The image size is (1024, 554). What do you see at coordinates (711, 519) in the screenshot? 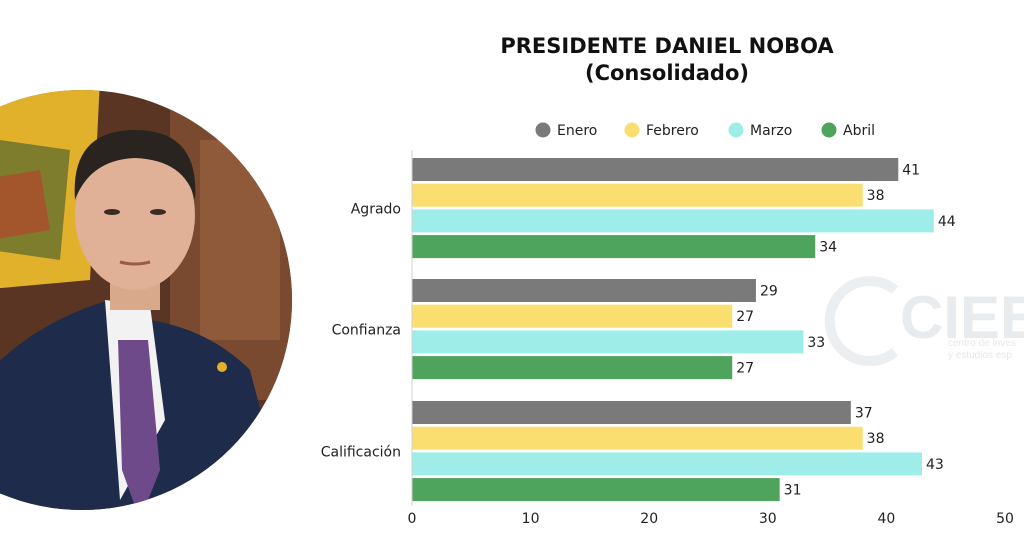
I see `x-axis: 0 10 20 30 40 50` at bounding box center [711, 519].